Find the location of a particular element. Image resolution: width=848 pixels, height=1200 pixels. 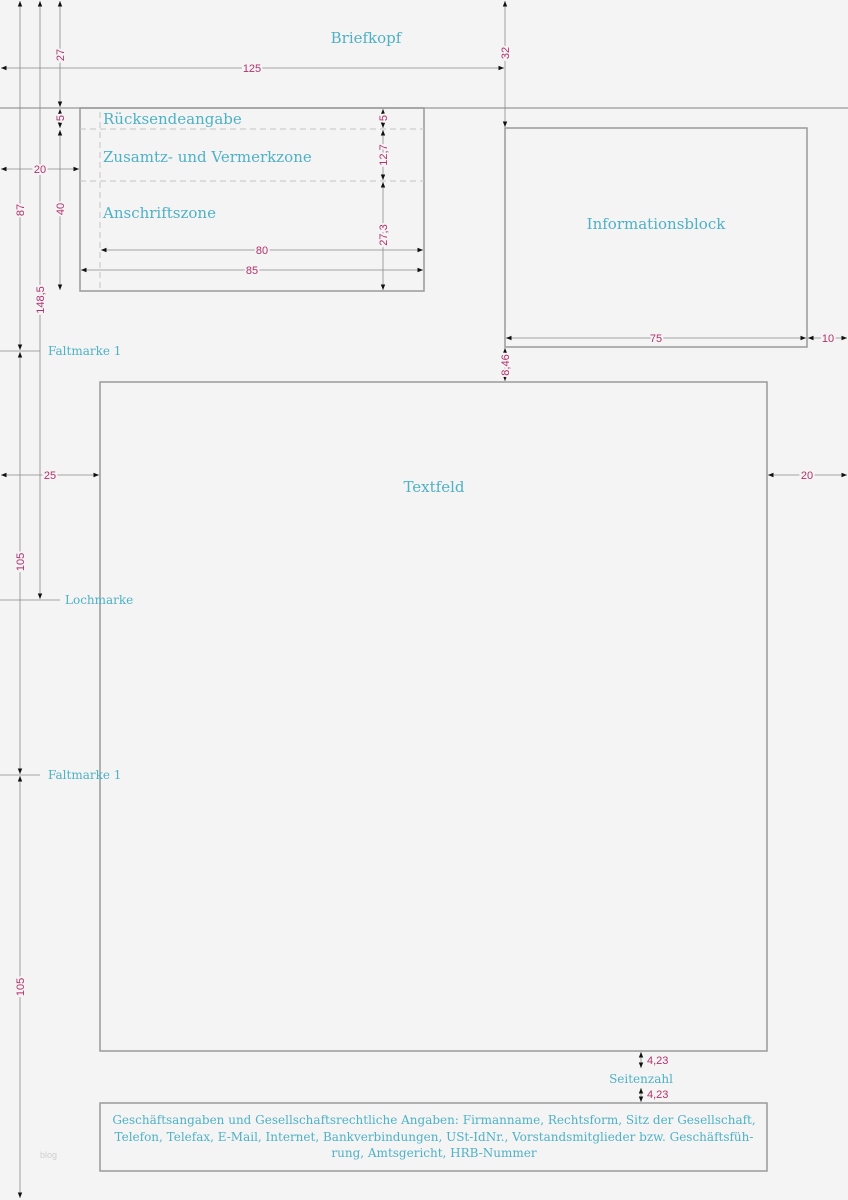

address-field-box is located at coordinates (252, 199).